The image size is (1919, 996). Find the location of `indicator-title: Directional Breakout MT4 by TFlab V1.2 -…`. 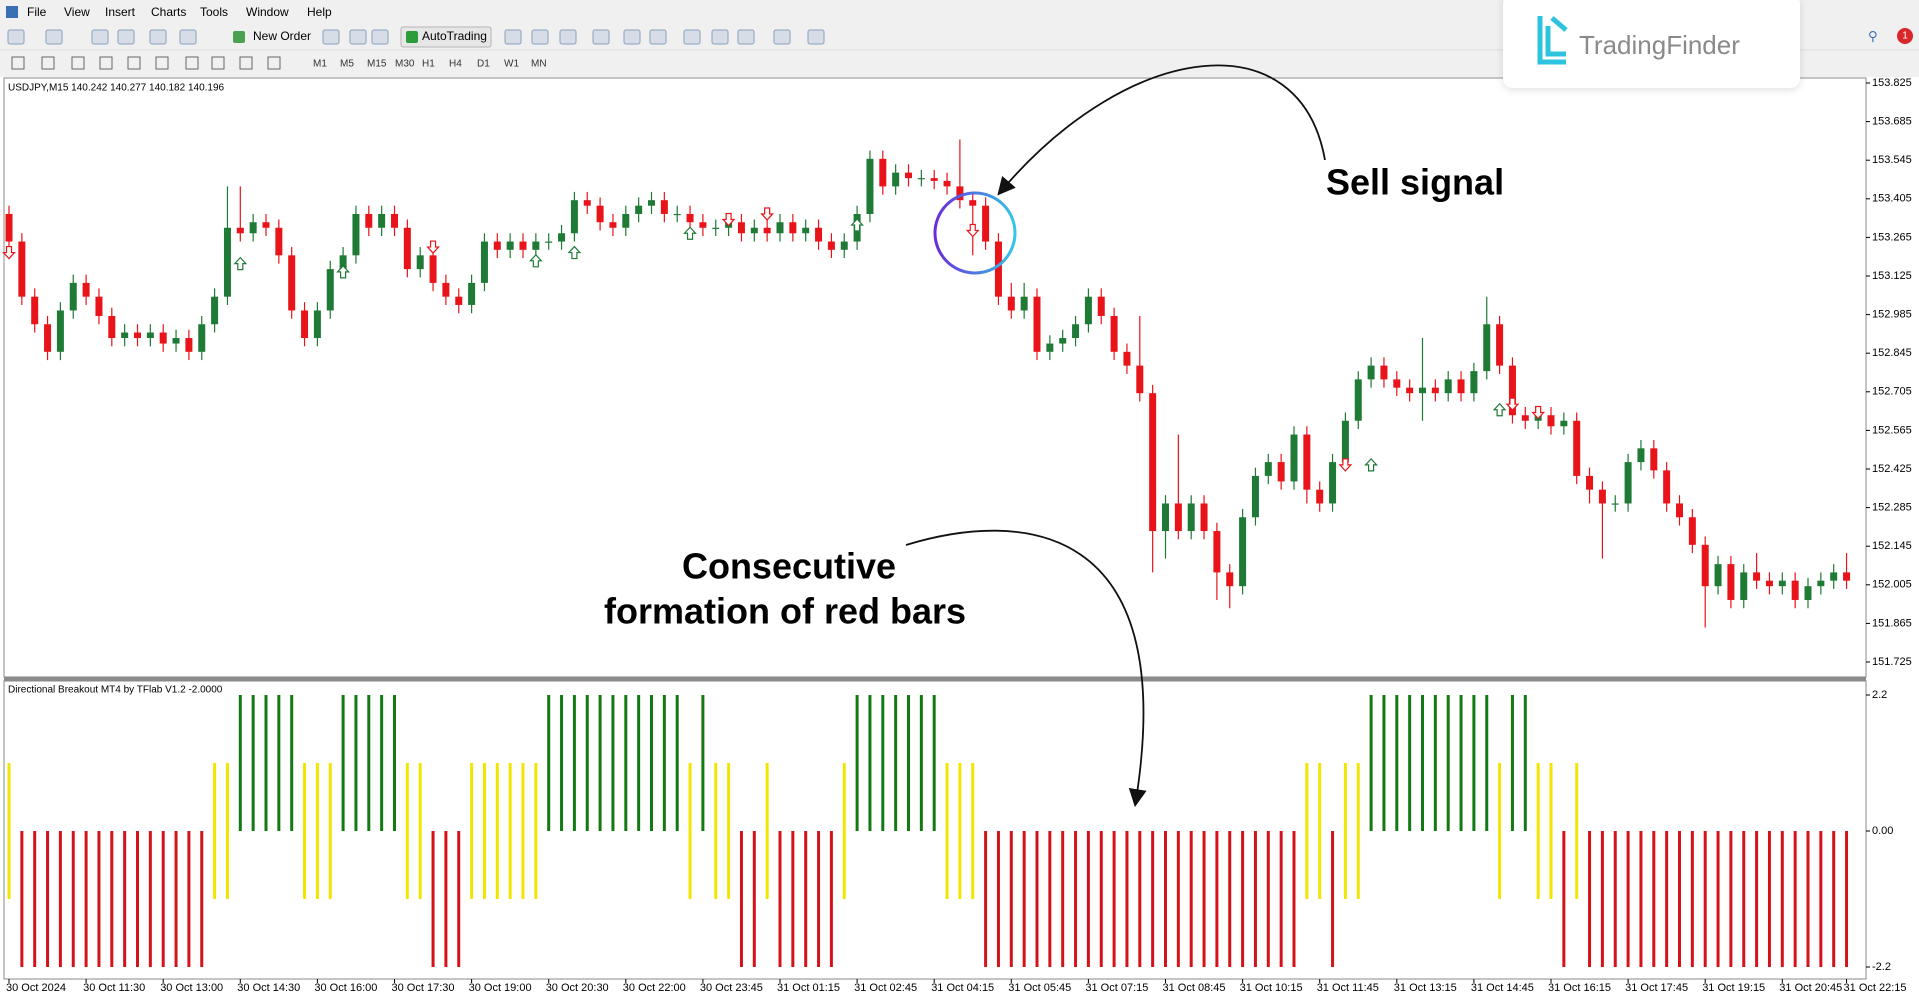

indicator-title: Directional Breakout MT4 by TFlab V1.2 -… is located at coordinates (115, 690).